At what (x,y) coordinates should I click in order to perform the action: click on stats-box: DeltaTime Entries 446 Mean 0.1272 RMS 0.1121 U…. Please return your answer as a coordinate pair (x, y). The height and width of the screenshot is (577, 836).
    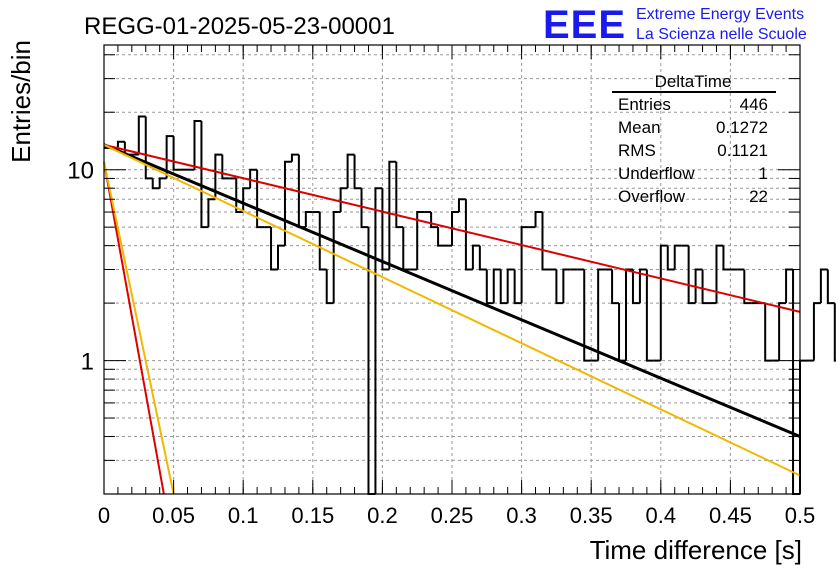
    Looking at the image, I should click on (694, 139).